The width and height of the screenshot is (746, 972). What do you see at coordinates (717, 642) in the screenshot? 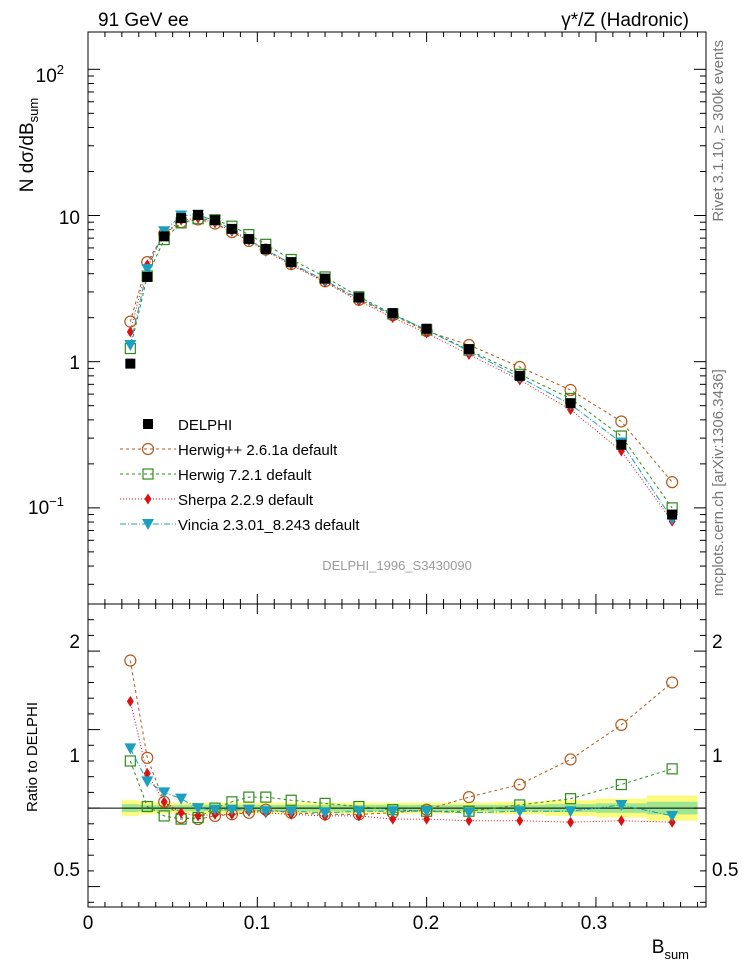
I see `ratio-ytick-right-2: 2` at bounding box center [717, 642].